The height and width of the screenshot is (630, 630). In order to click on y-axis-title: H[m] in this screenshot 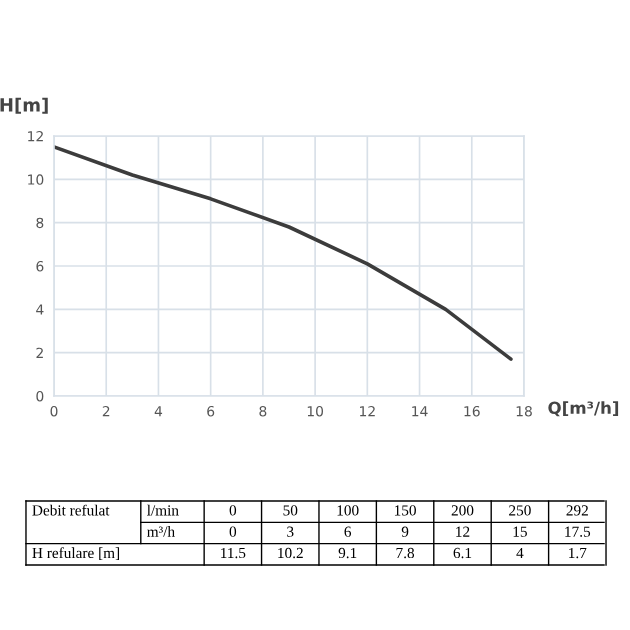, I will do `click(24, 105)`.